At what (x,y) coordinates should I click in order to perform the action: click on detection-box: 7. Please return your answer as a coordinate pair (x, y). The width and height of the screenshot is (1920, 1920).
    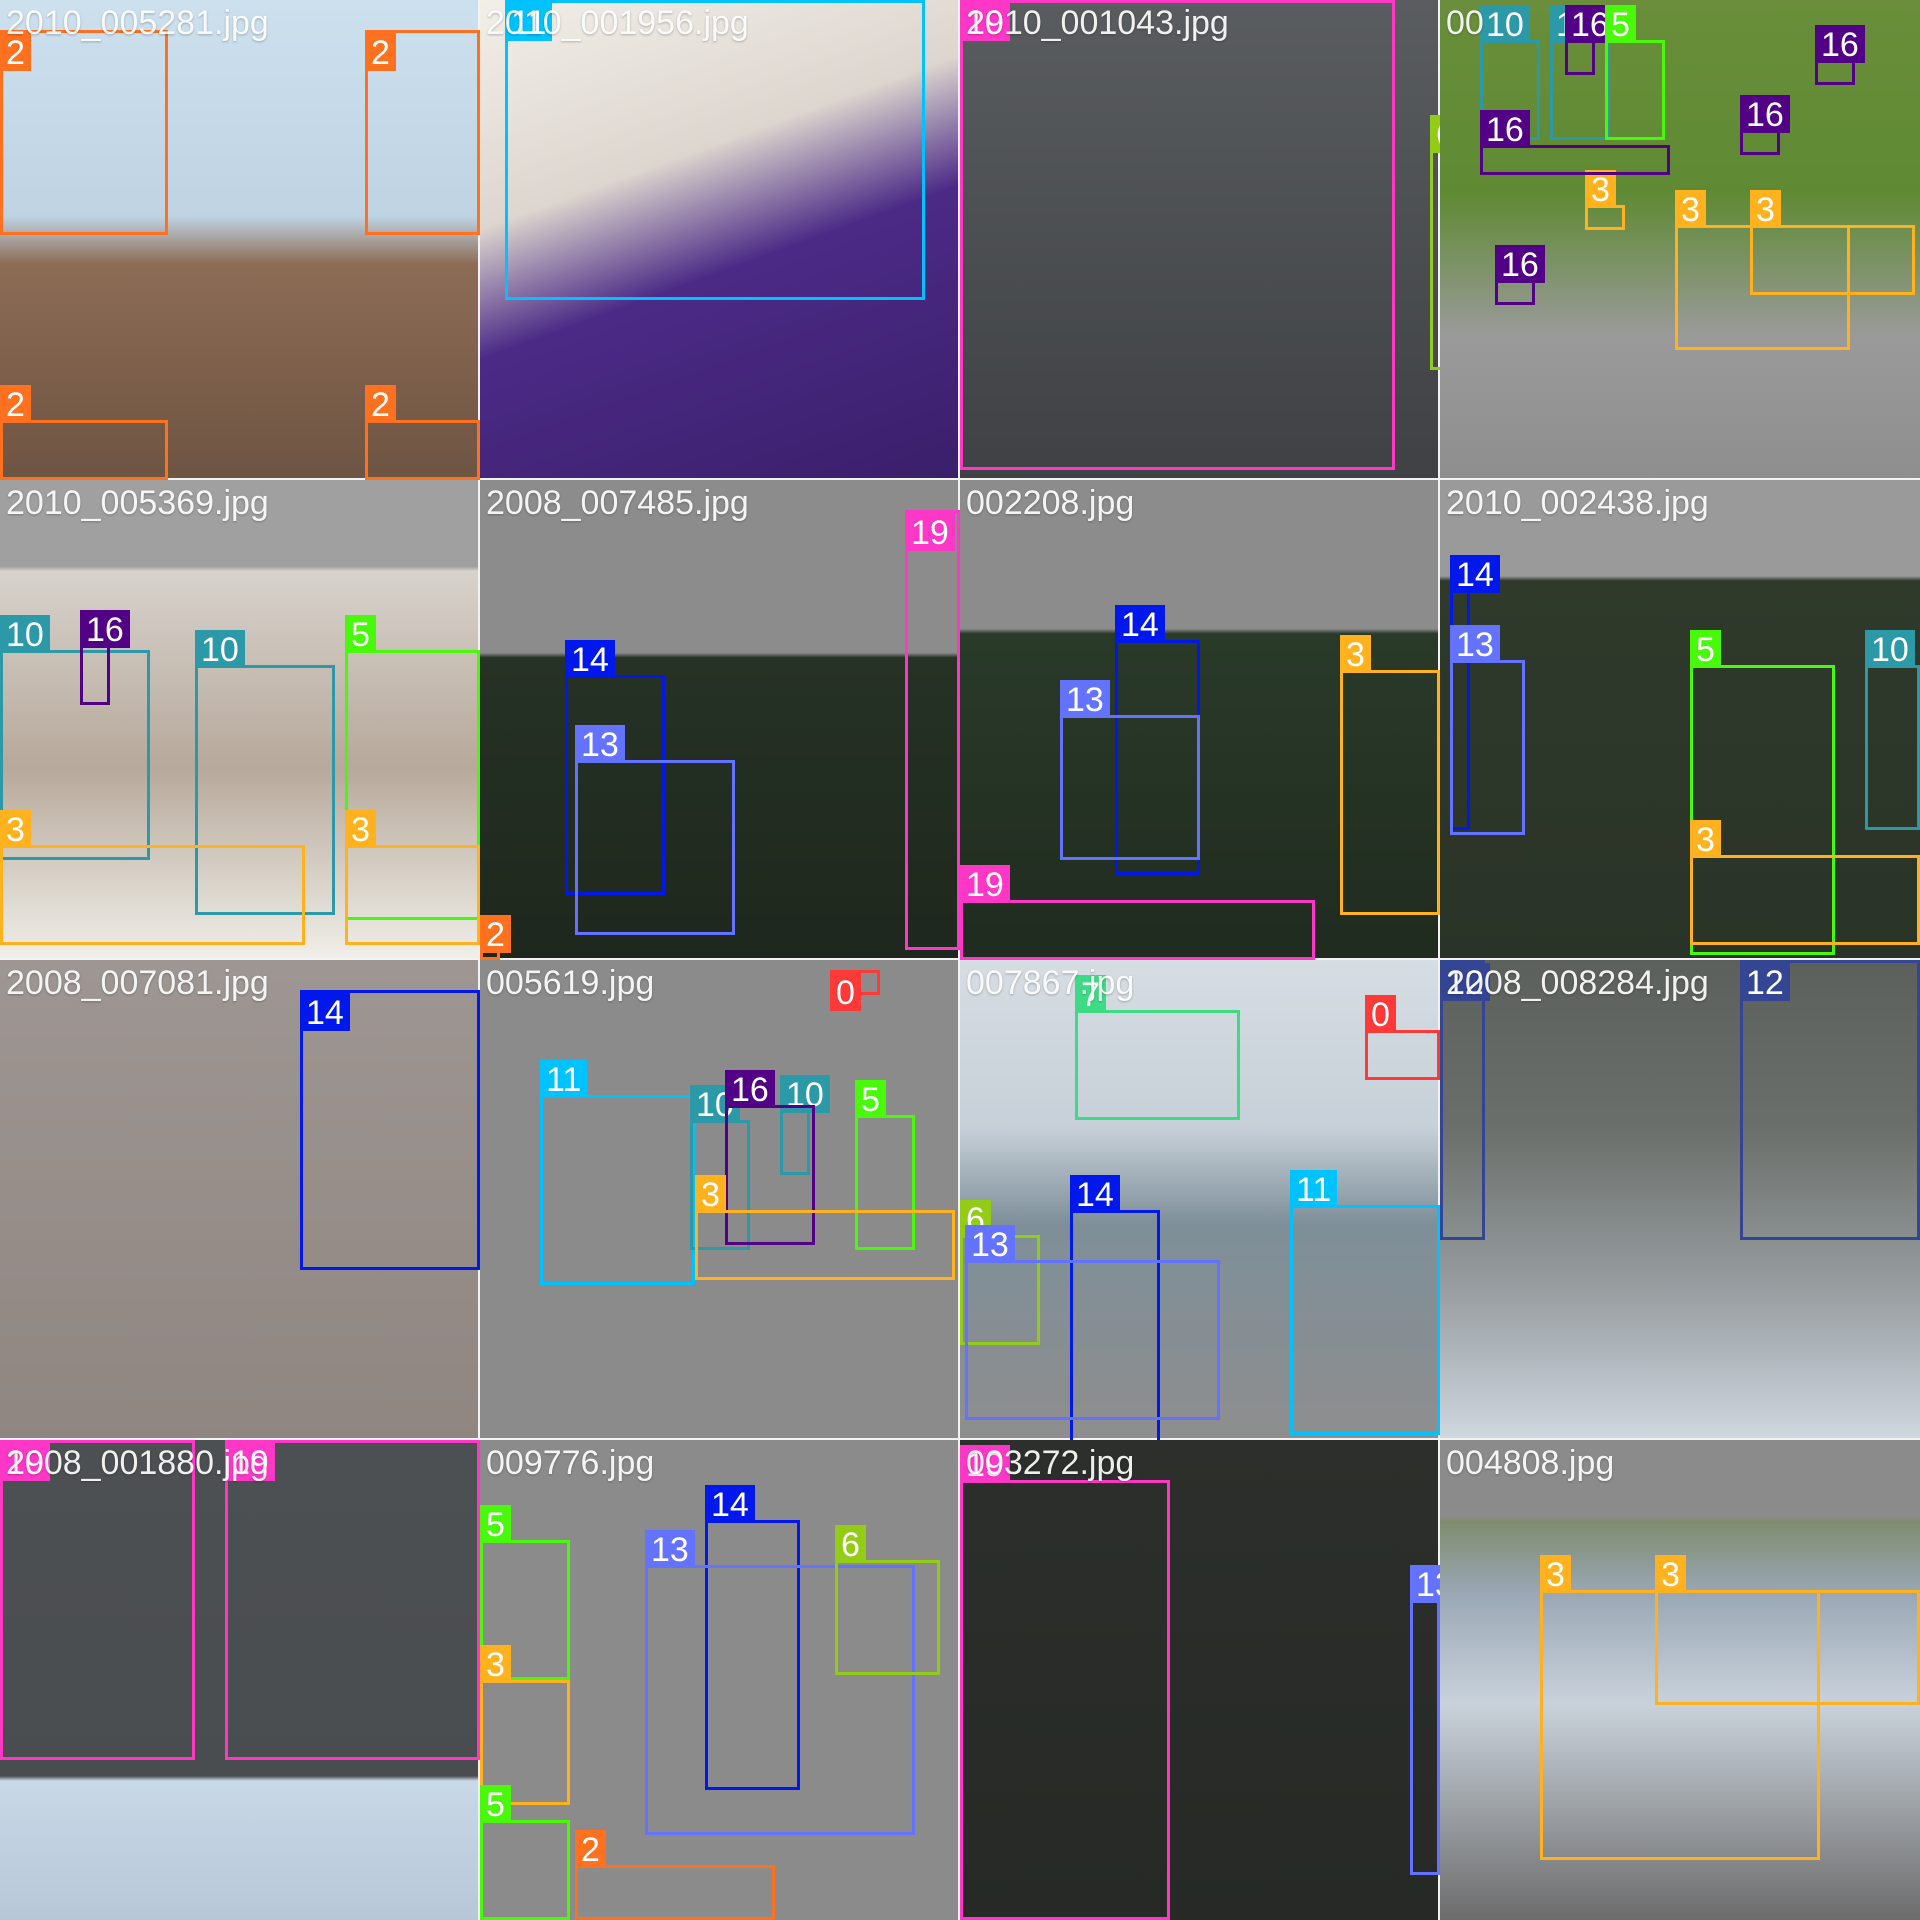
    Looking at the image, I should click on (1157, 1065).